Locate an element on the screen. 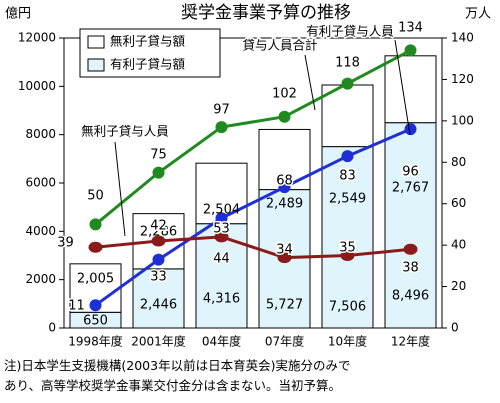  chart-title: 奨学金事業予算の推移 is located at coordinates (266, 13).